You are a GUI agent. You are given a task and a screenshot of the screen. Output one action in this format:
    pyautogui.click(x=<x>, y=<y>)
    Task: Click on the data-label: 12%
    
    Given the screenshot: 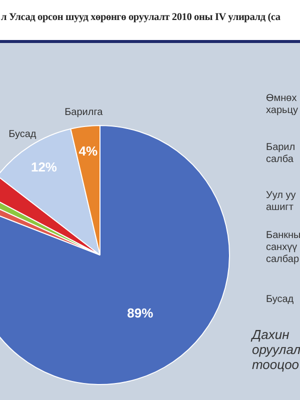 What is the action you would take?
    pyautogui.click(x=44, y=166)
    